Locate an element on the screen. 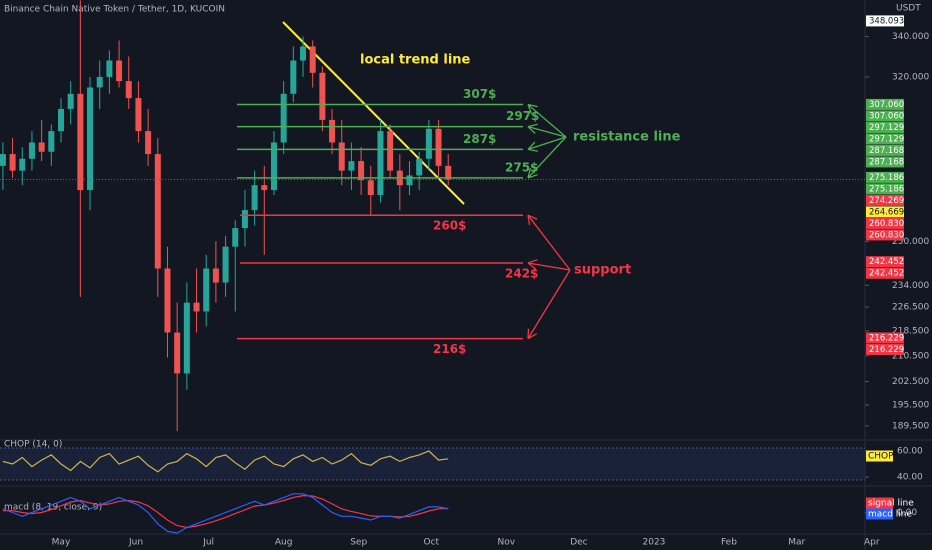  price-label: 287.168 is located at coordinates (886, 162).